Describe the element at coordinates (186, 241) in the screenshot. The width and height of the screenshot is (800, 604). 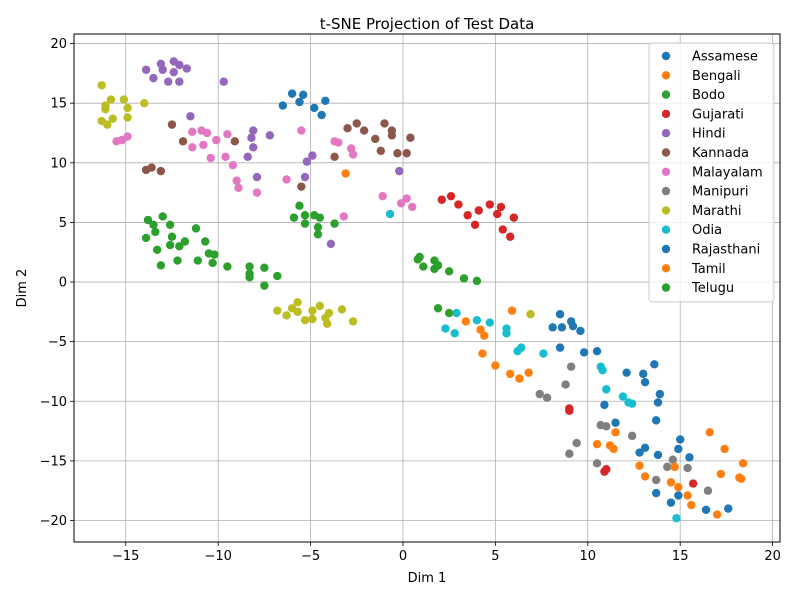
I see `series-bodo` at that location.